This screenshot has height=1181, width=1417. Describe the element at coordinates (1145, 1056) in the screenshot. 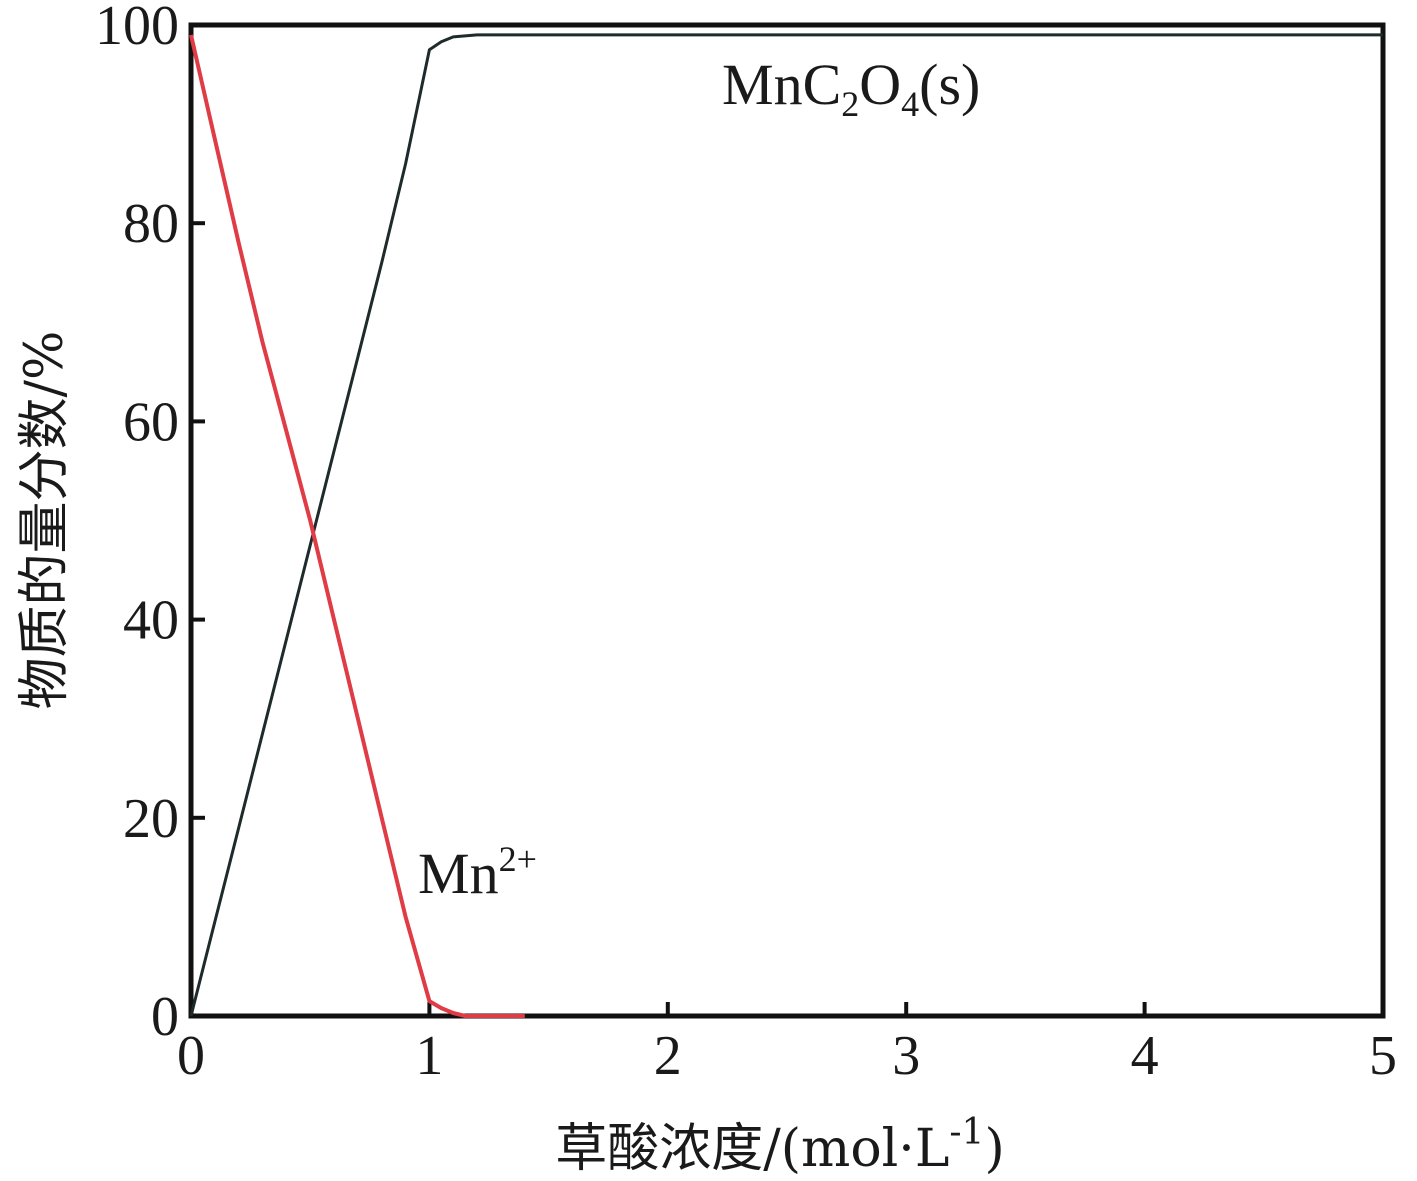

I see `x-tick-label: 4` at that location.